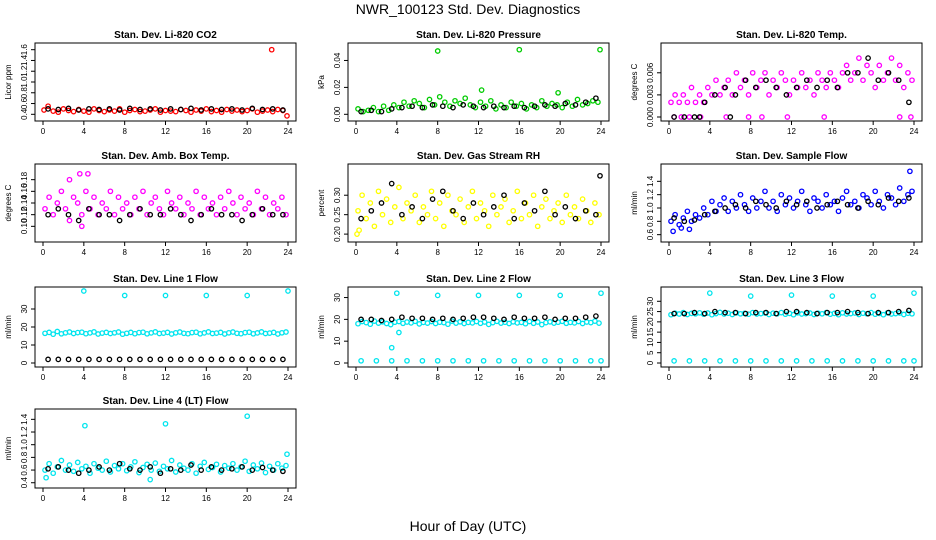 The width and height of the screenshot is (936, 540). What do you see at coordinates (650, 331) in the screenshot?
I see `y-tick-label: 15` at bounding box center [650, 331].